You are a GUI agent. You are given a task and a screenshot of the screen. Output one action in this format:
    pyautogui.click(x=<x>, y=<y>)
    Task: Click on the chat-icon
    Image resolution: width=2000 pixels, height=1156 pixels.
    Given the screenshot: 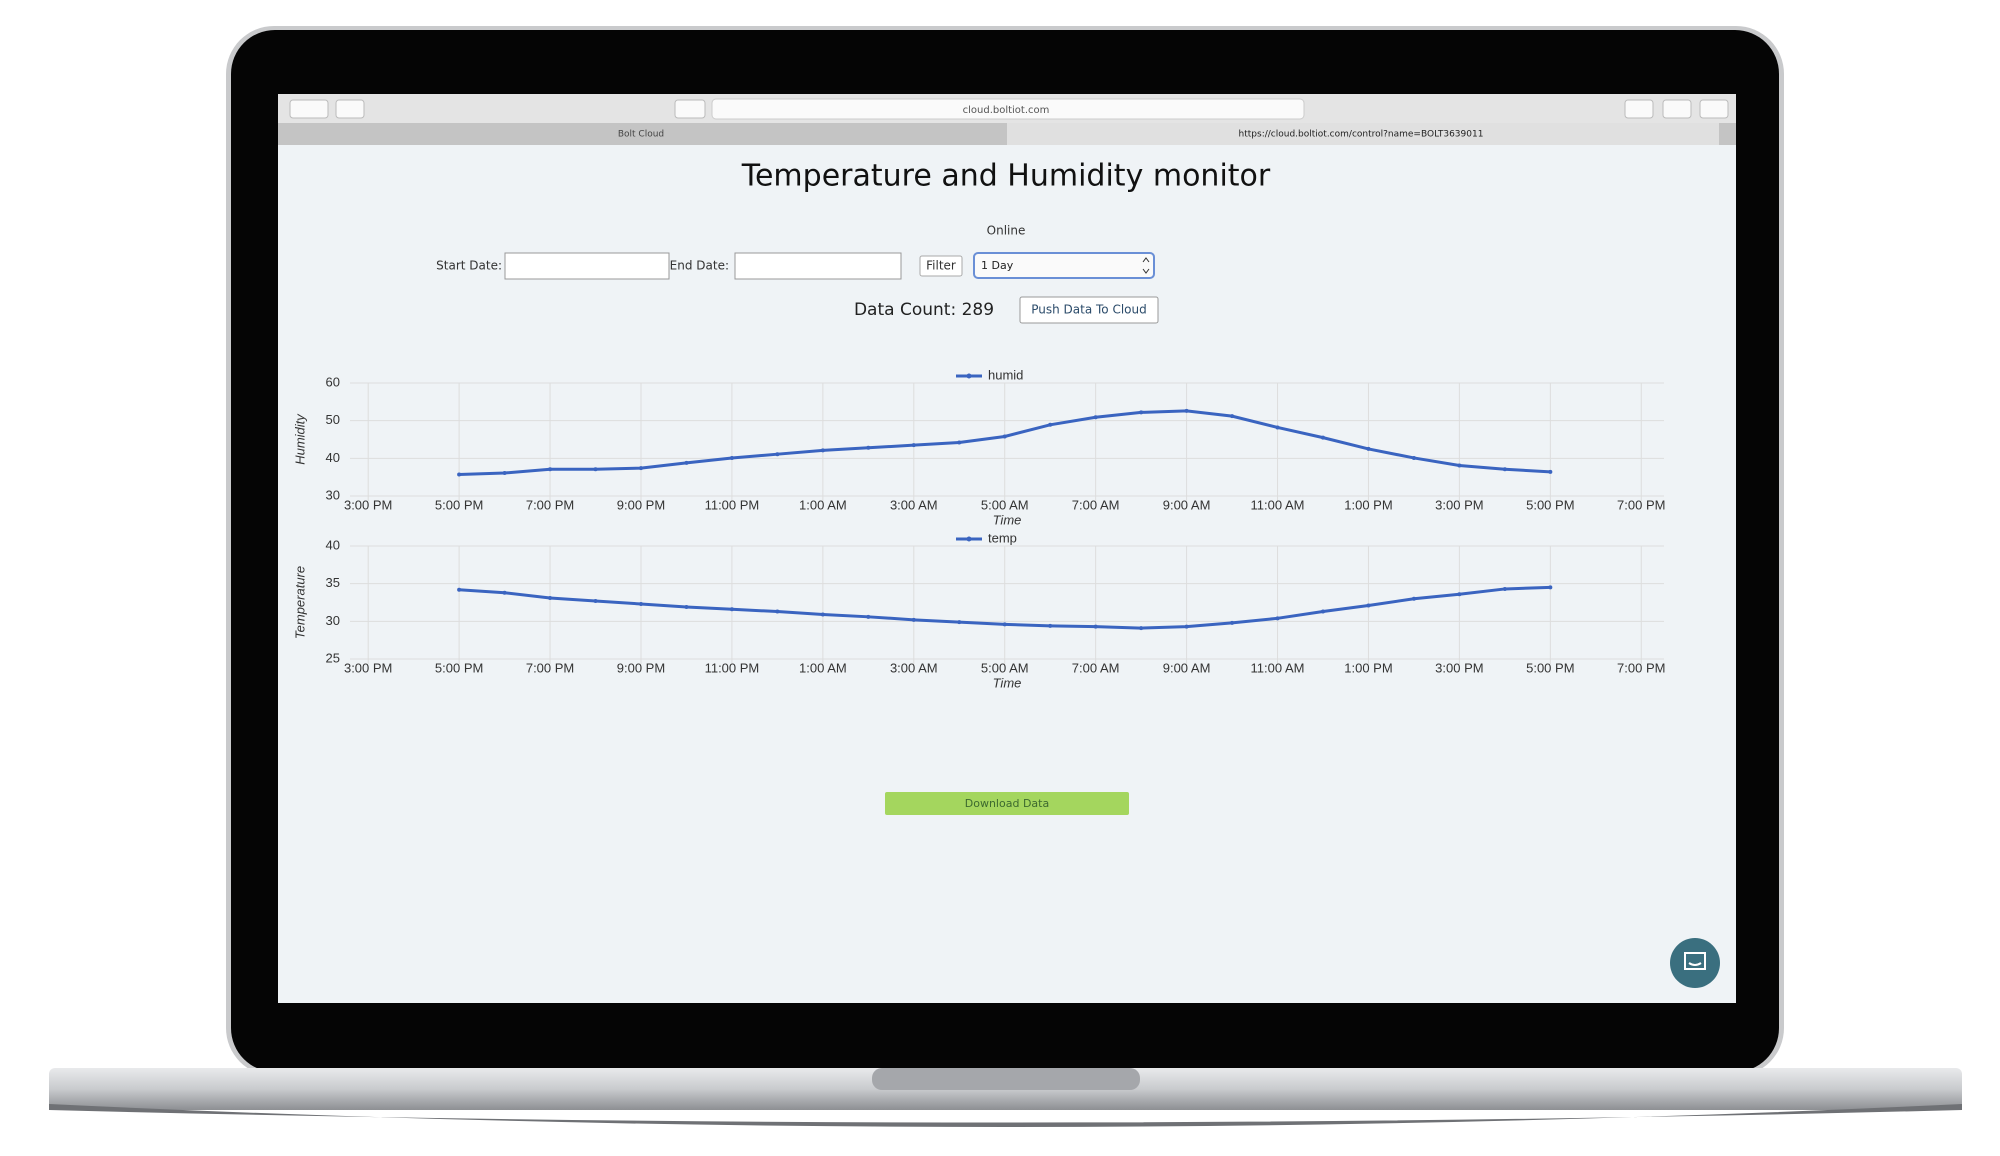 What is the action you would take?
    pyautogui.click(x=1695, y=961)
    